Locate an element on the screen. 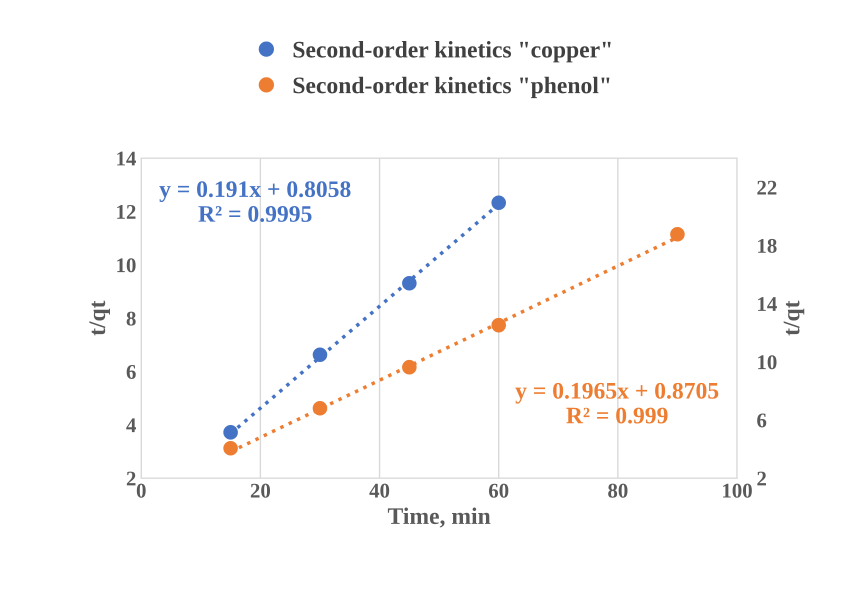  y2-tick-label: 18 is located at coordinates (767, 245).